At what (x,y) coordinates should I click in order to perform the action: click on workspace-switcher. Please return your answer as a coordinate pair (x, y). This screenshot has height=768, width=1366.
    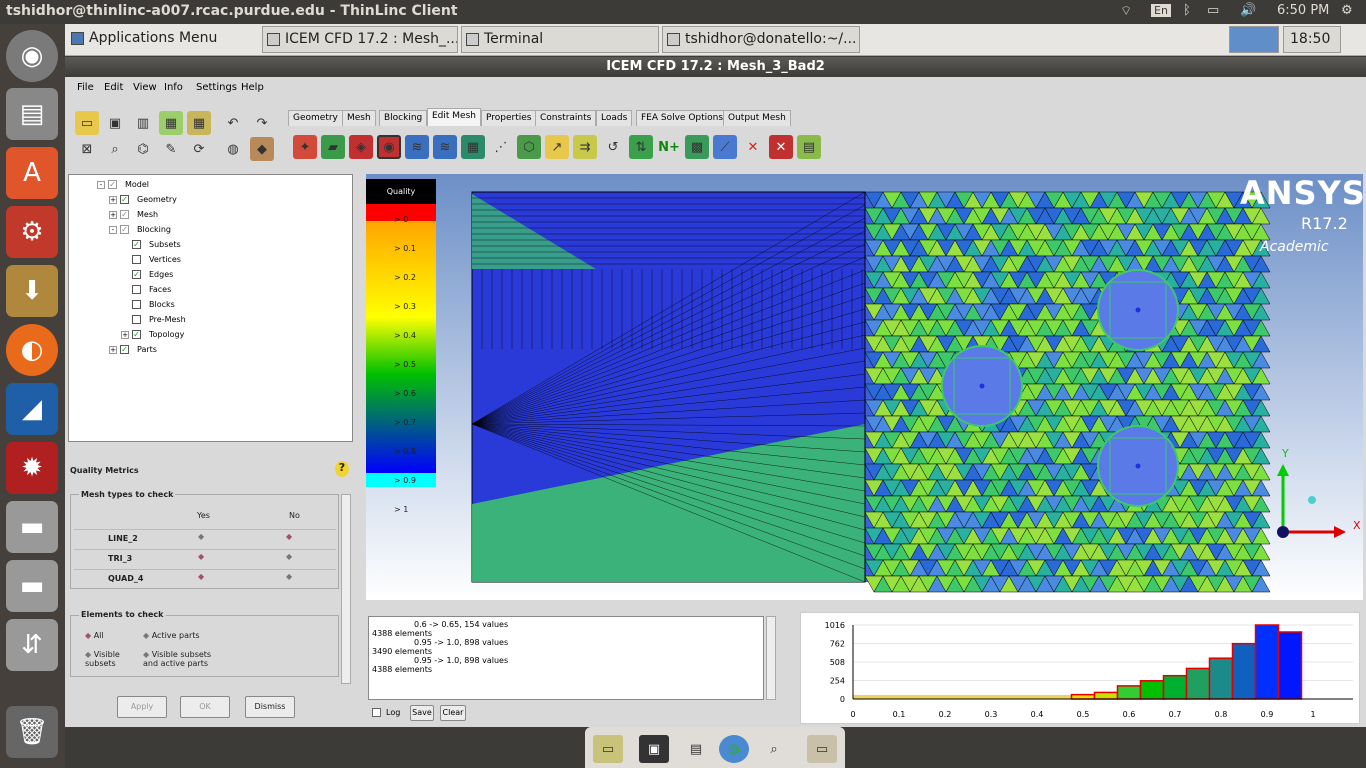
    Looking at the image, I should click on (1254, 39).